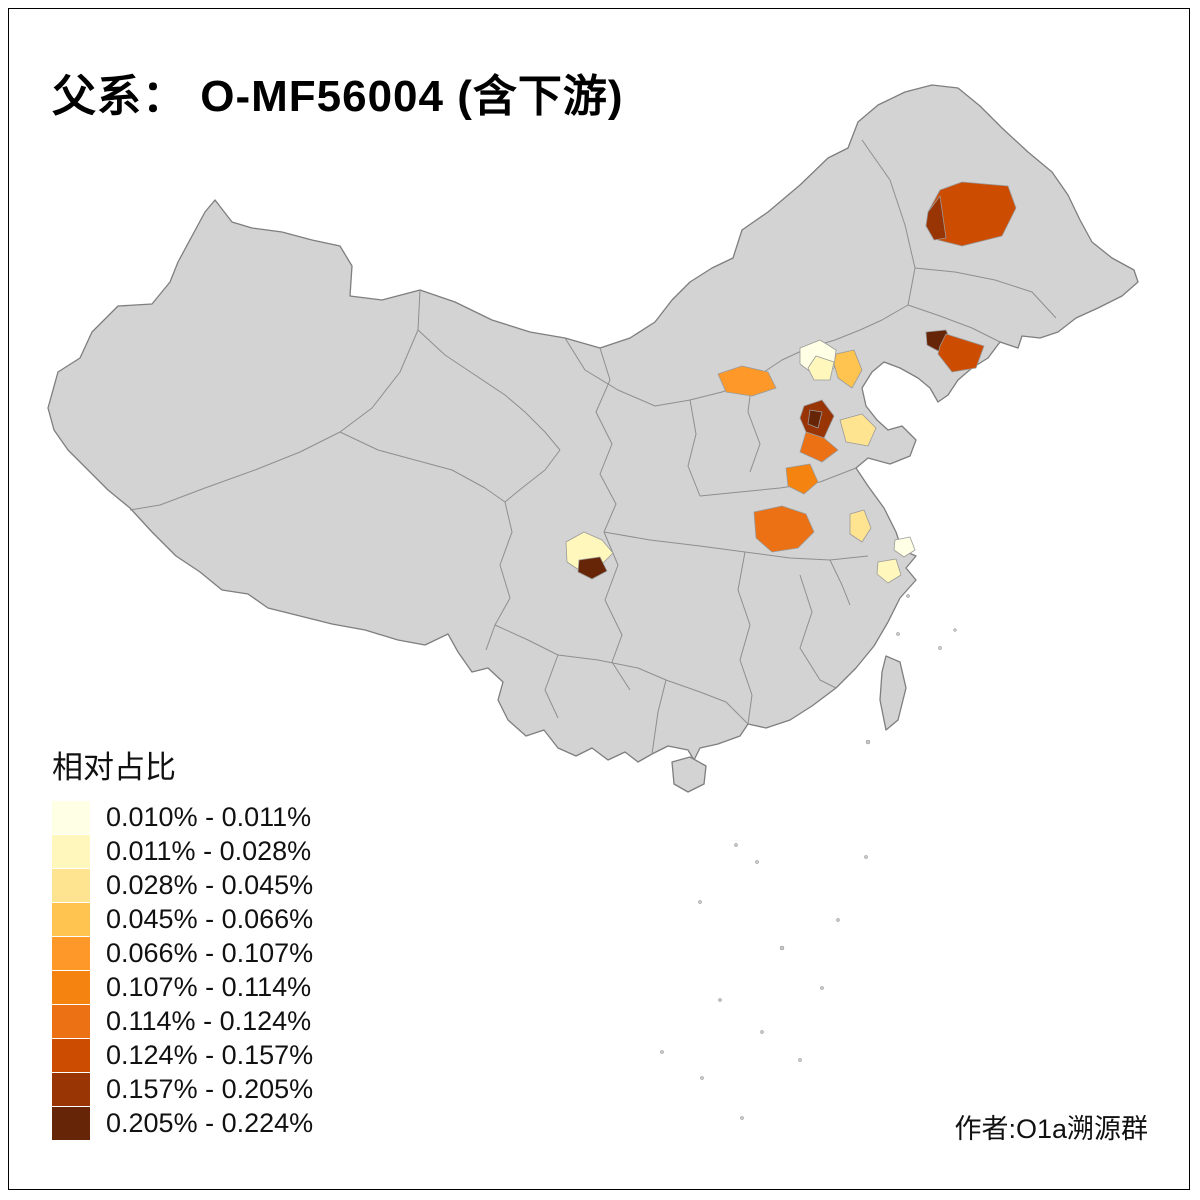 The height and width of the screenshot is (1200, 1200). What do you see at coordinates (893, 693) in the screenshot?
I see `taiwan-island` at bounding box center [893, 693].